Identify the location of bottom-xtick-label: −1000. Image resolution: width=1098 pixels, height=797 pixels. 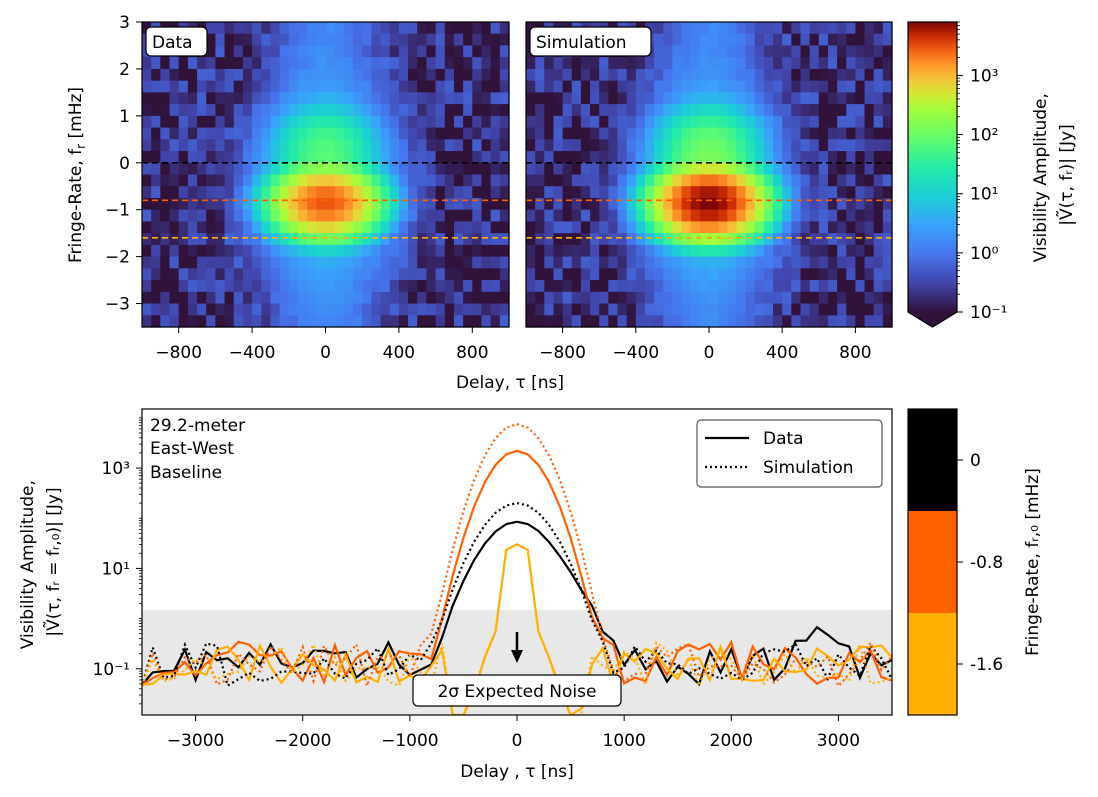
(410, 741).